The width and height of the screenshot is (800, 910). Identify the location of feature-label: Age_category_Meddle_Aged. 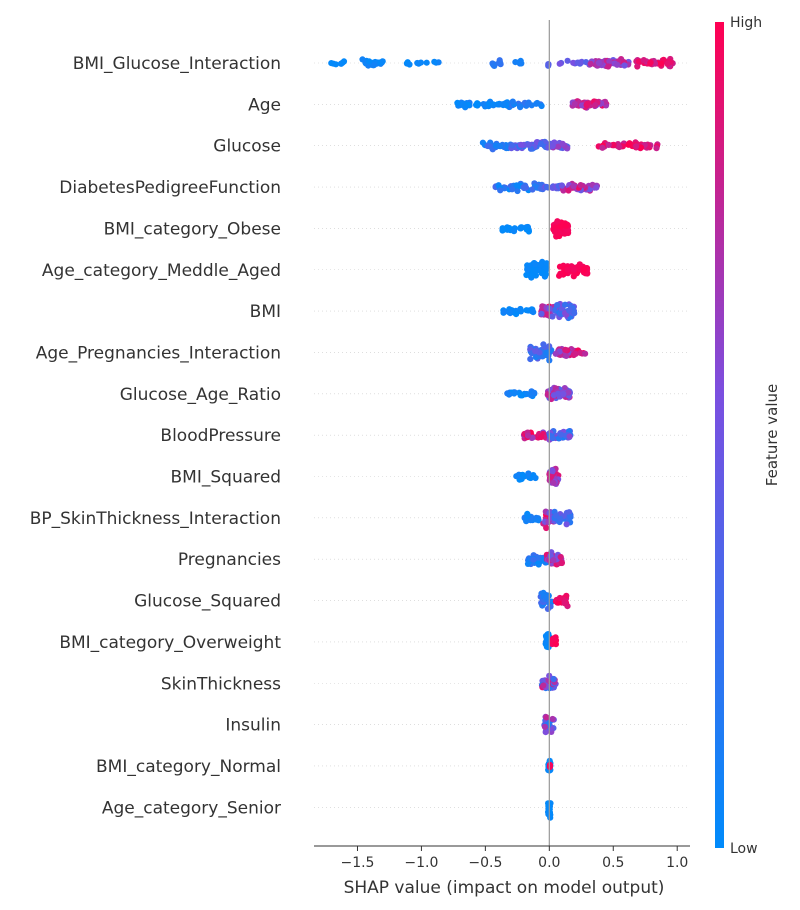
(161, 271).